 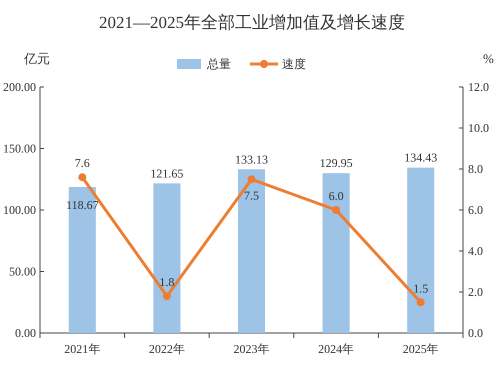 What do you see at coordinates (251, 159) in the screenshot?
I see `data-label: 133.13` at bounding box center [251, 159].